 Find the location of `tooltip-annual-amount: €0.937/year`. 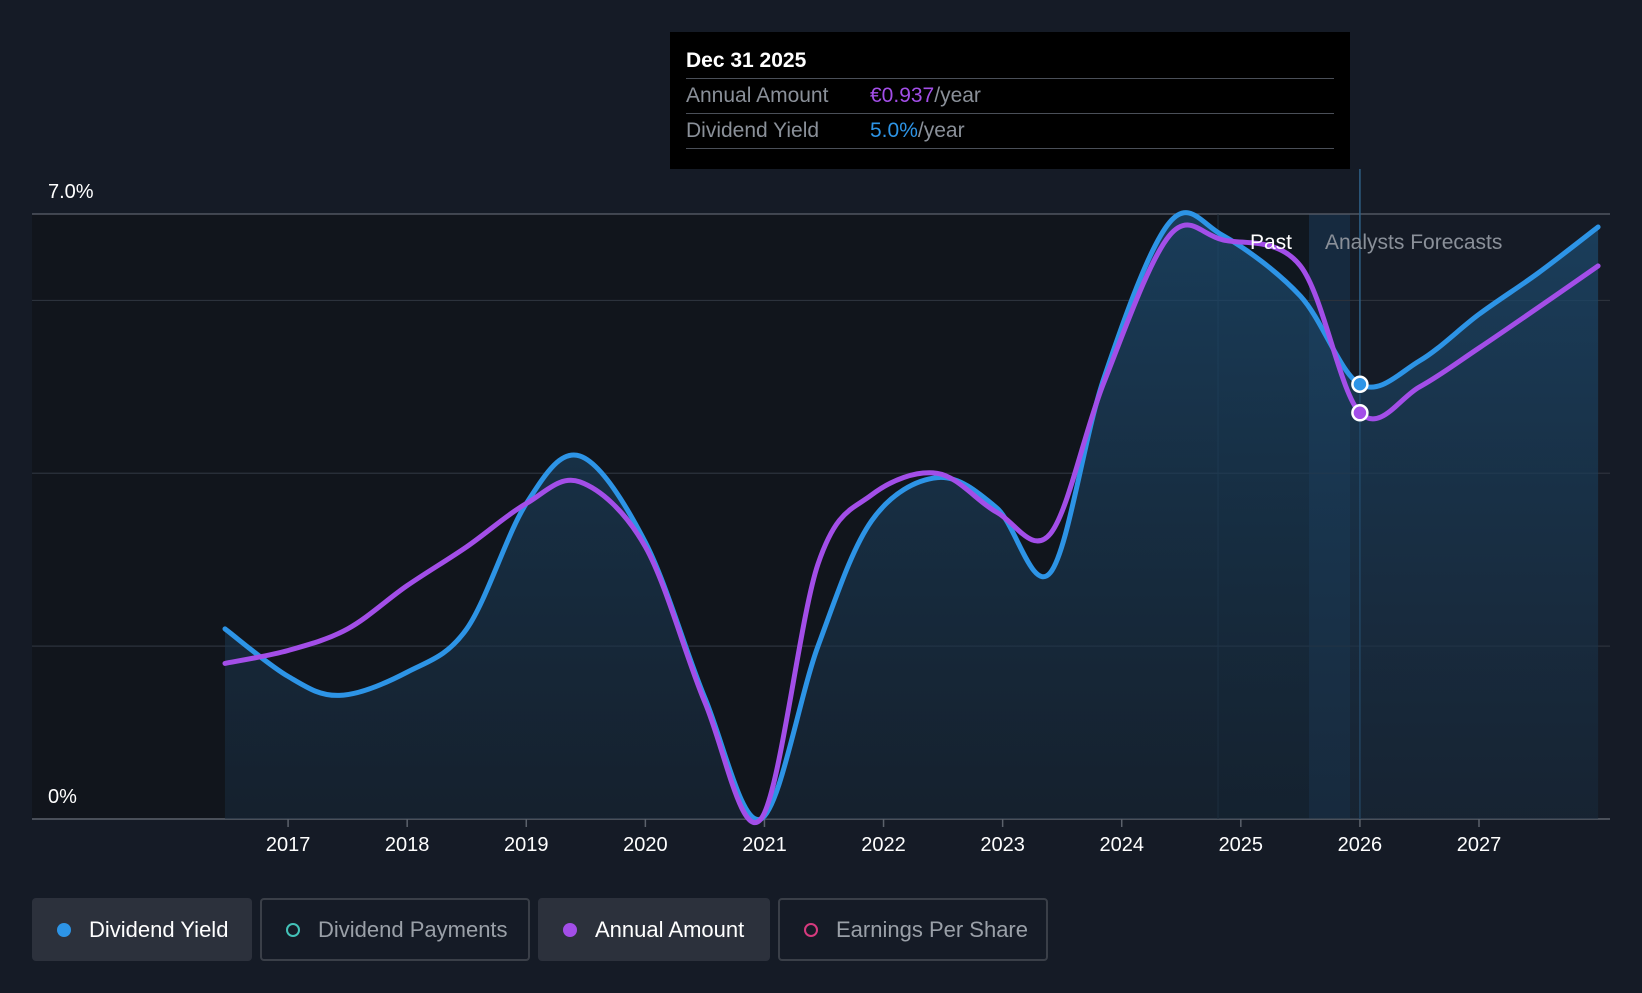

tooltip-annual-amount: €0.937/year is located at coordinates (925, 96).